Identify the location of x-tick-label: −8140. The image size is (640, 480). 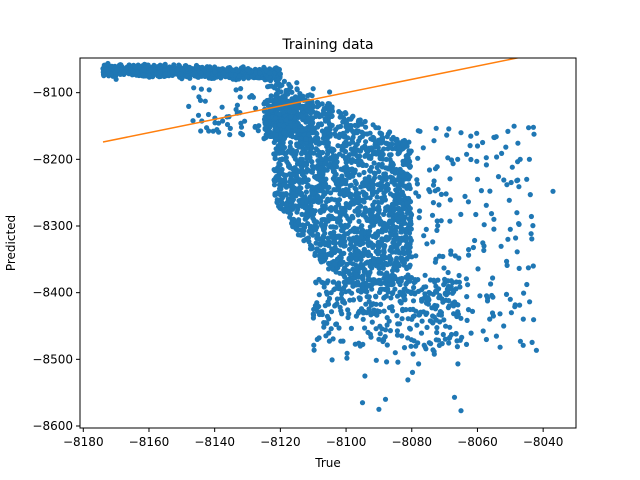
(214, 442).